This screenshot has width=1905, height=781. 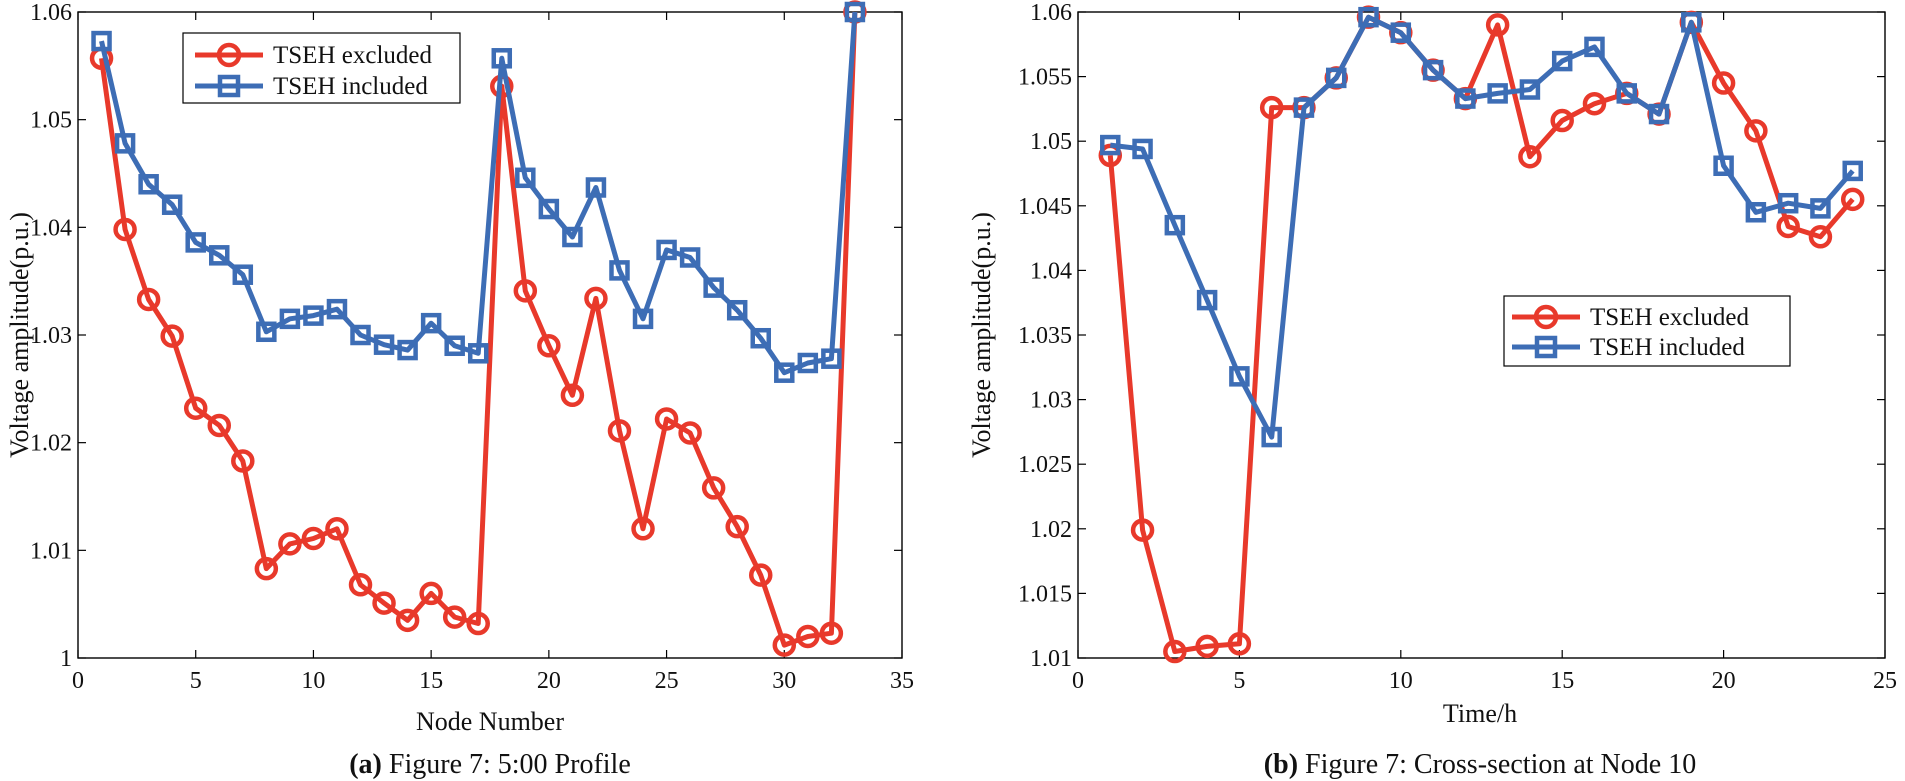 What do you see at coordinates (1239, 681) in the screenshot?
I see `x-tick-label-b: 5` at bounding box center [1239, 681].